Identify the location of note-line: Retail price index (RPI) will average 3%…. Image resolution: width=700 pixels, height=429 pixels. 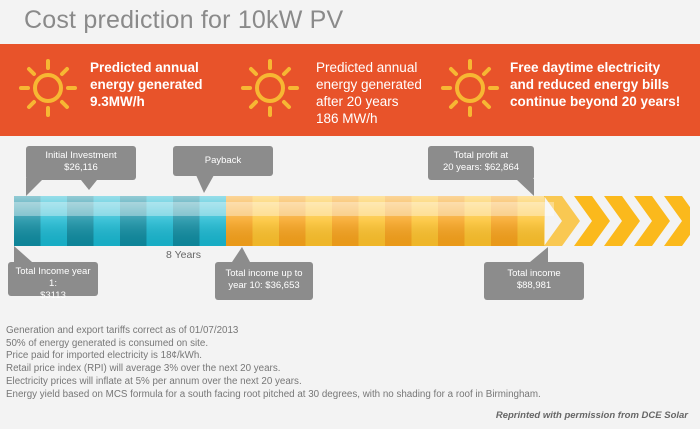
(143, 369).